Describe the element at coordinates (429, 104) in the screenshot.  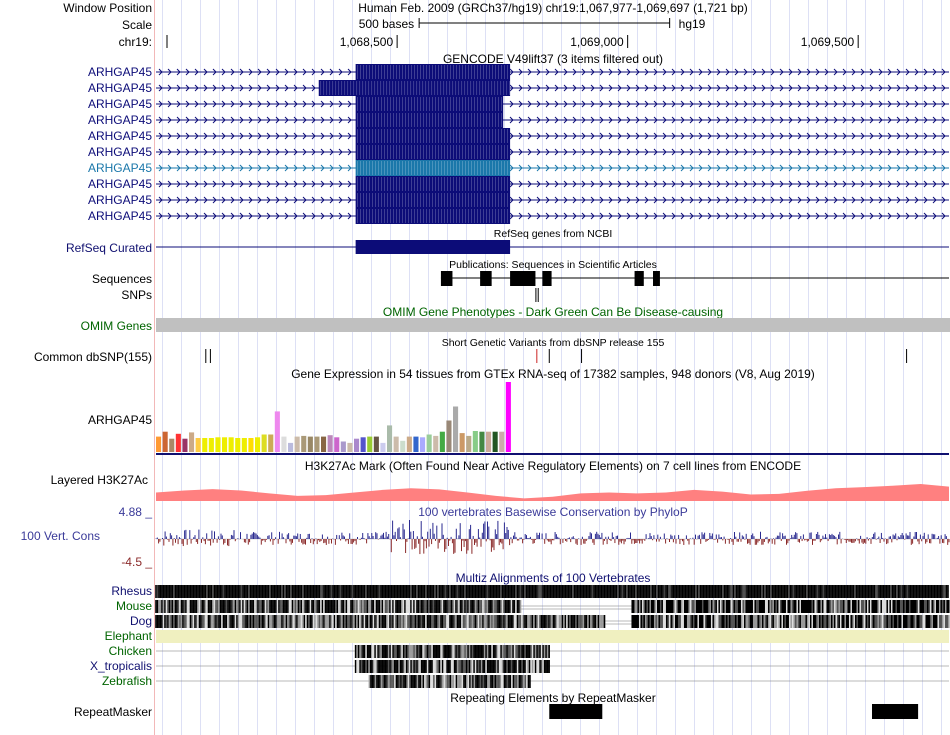
I see `gencode-exon` at that location.